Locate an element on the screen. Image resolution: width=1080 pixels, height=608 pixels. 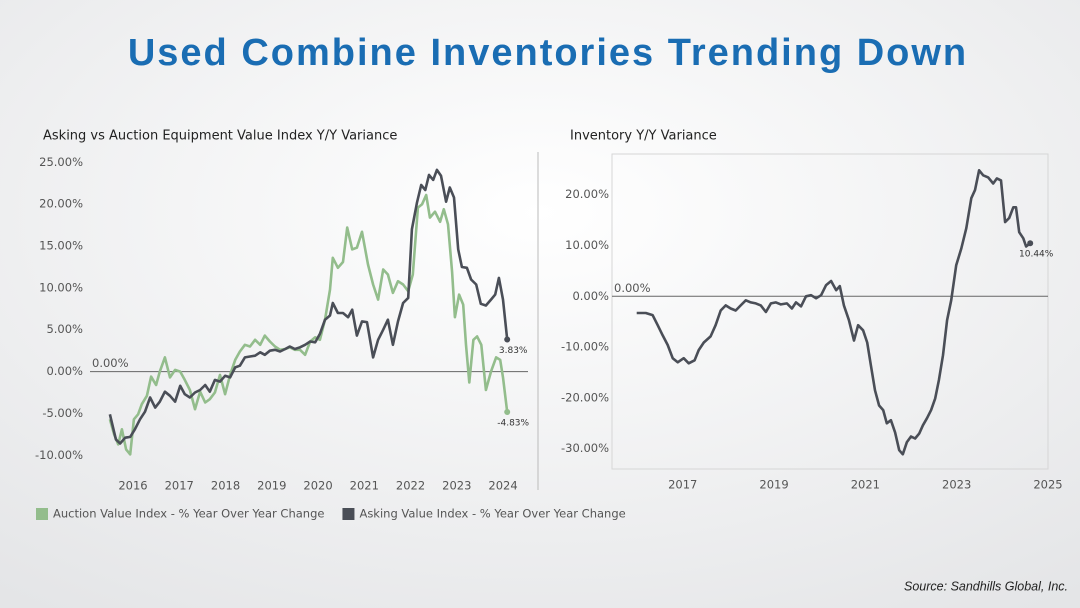
slide-title: Used Combine Inventories Trending Down is located at coordinates (548, 53).